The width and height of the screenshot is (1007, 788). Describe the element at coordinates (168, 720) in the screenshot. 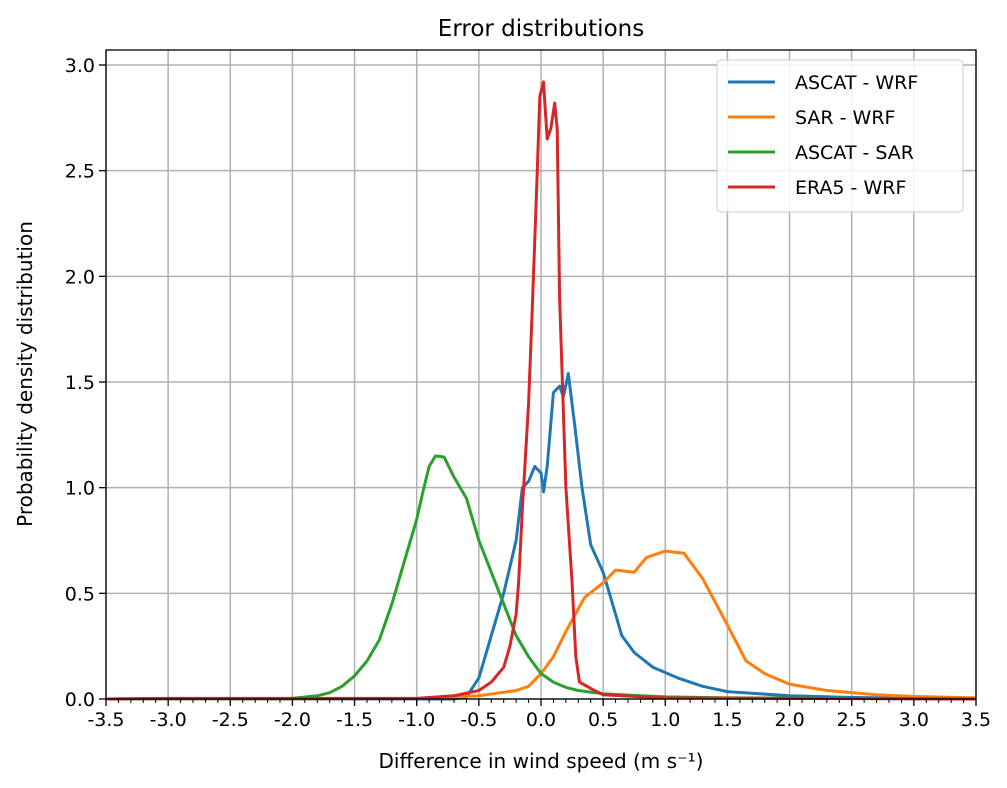

I see `x-tick-label: -3.0` at that location.